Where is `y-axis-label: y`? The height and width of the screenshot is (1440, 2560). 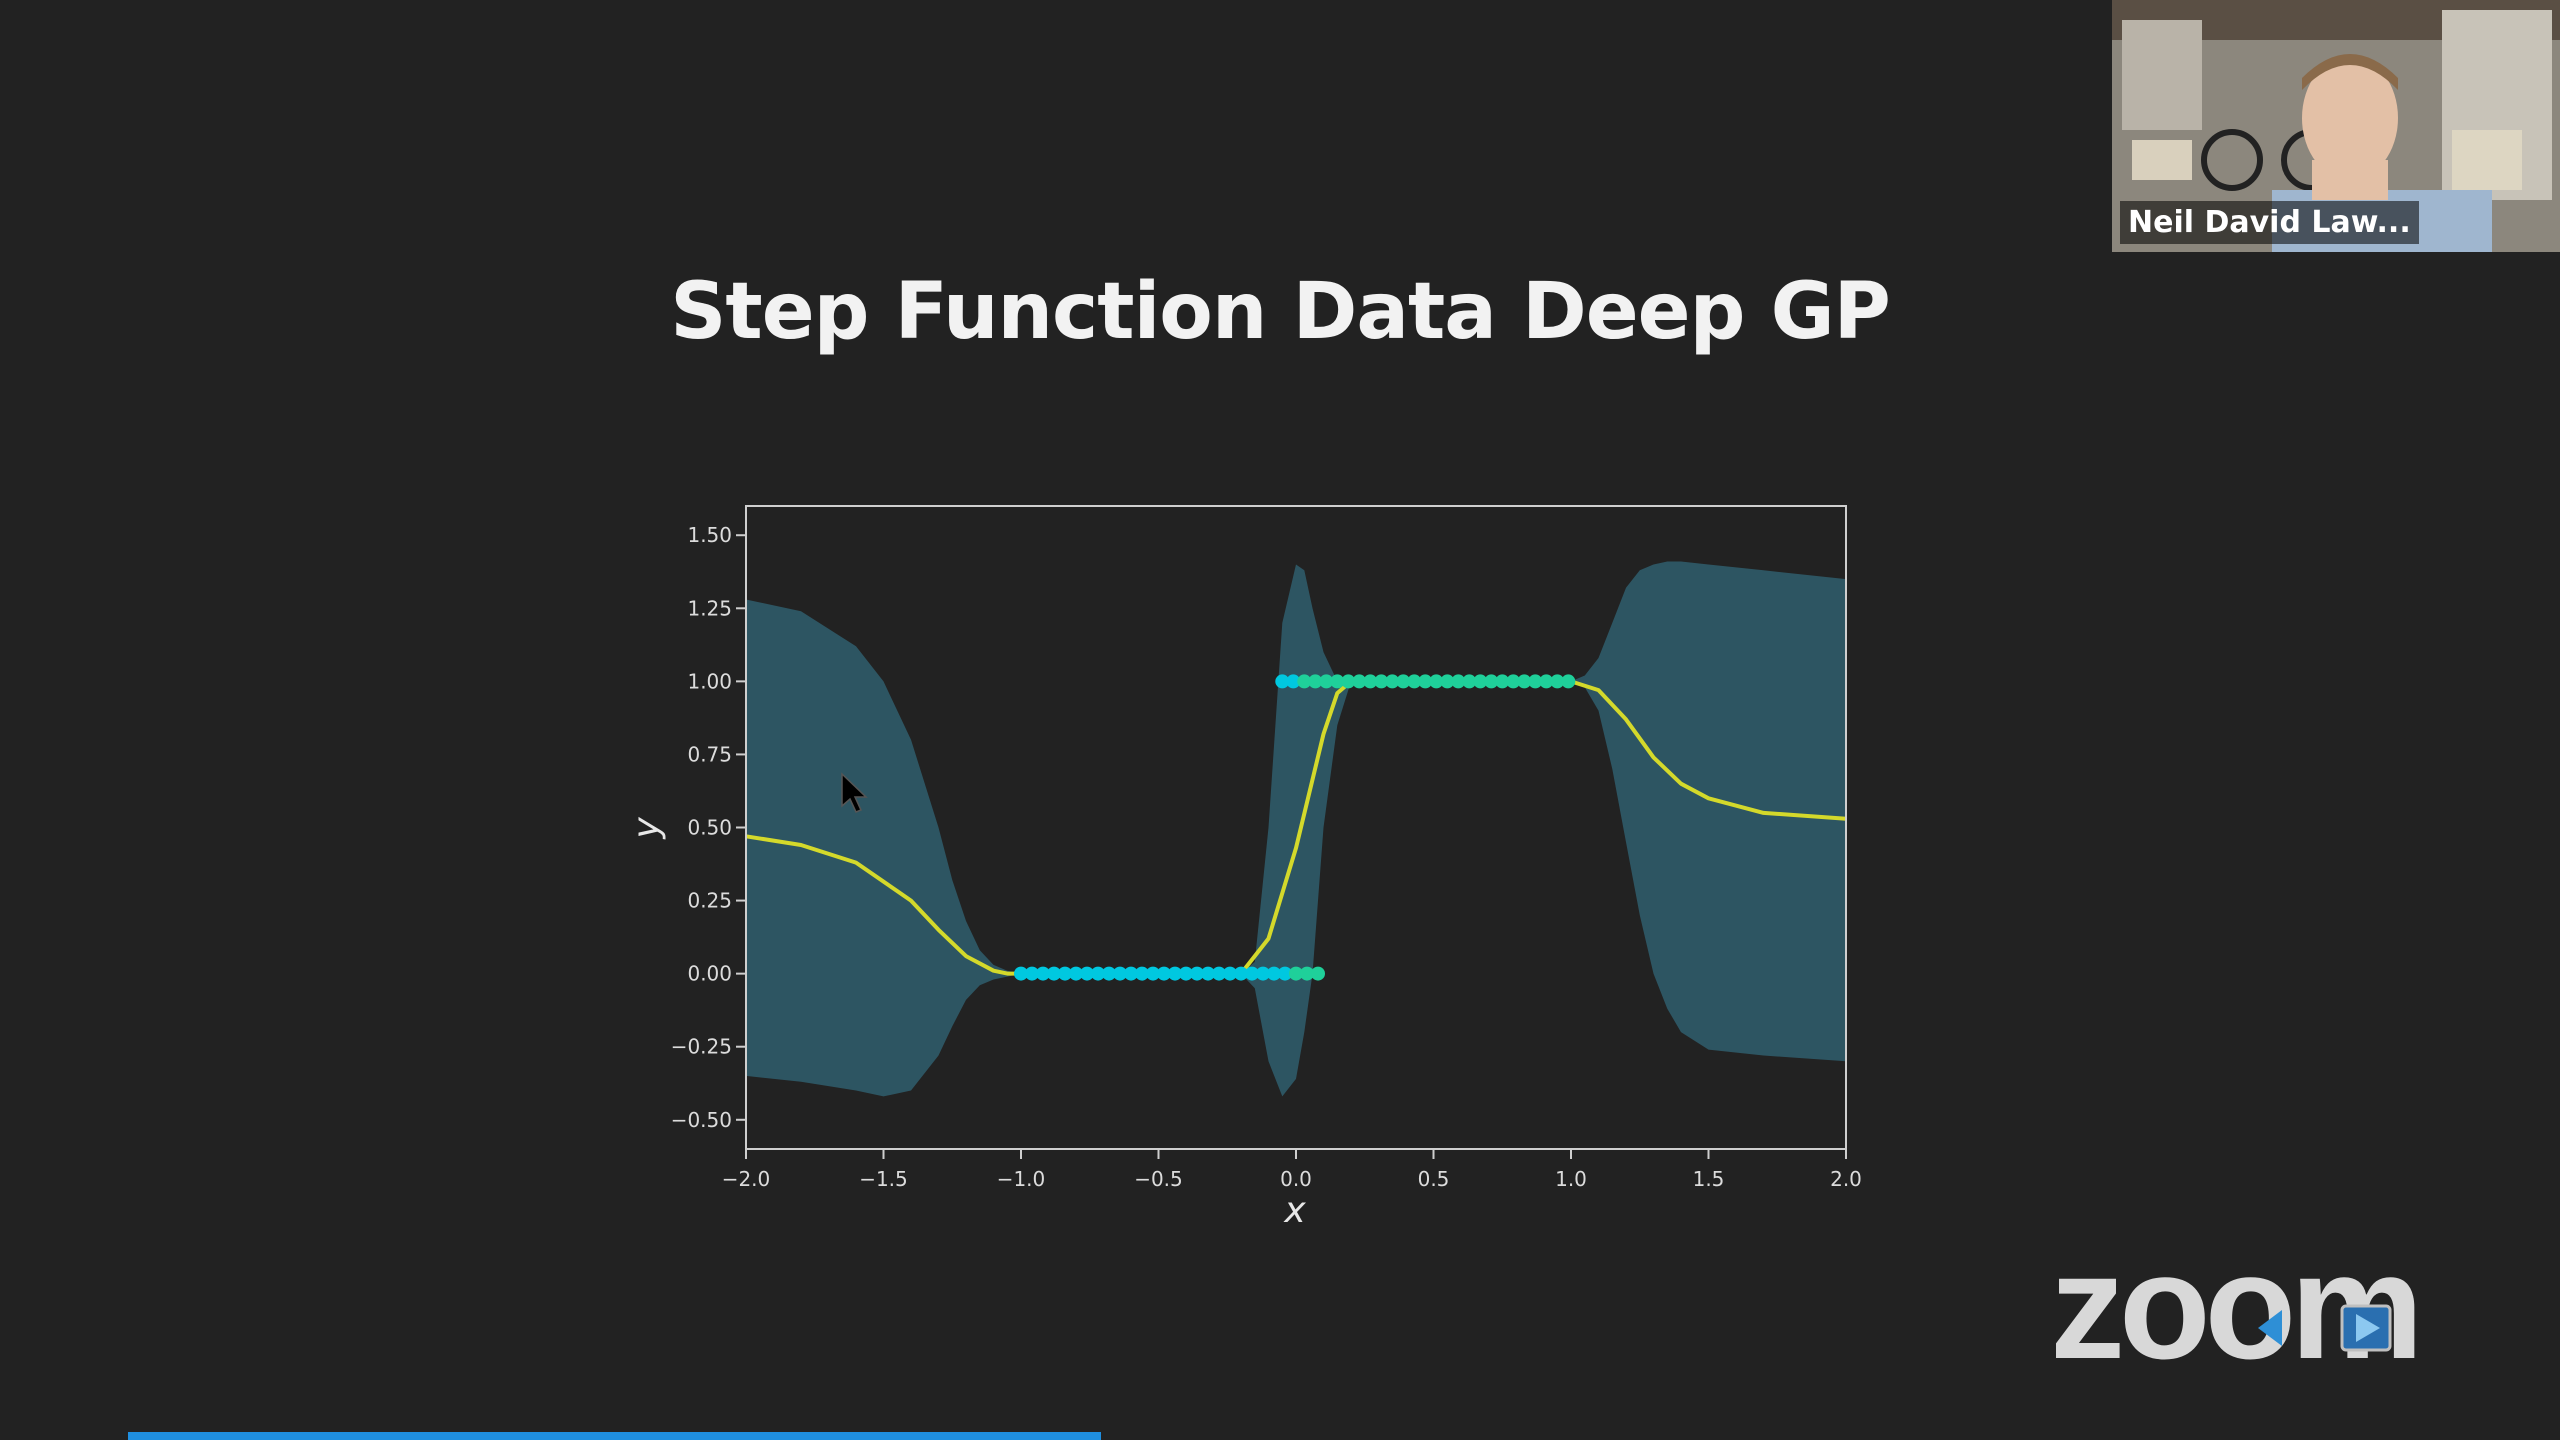
y-axis-label: y is located at coordinates (646, 828).